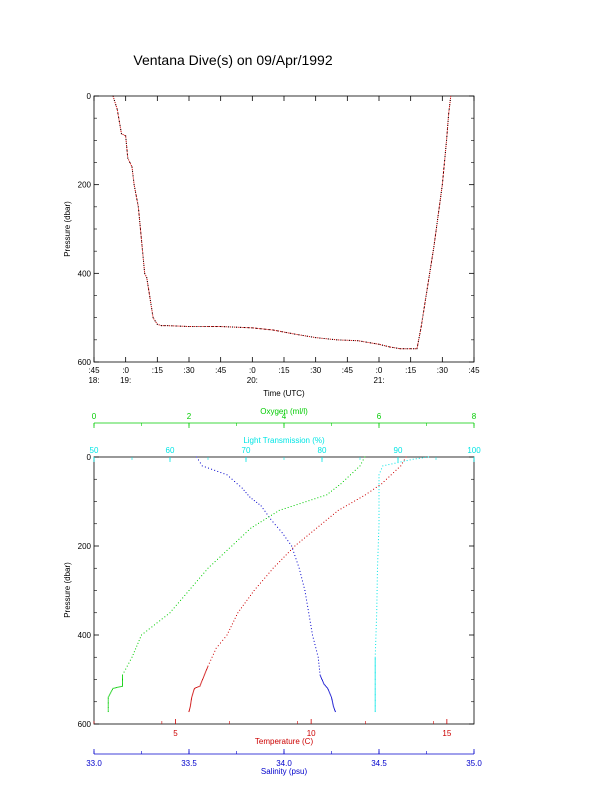 The width and height of the screenshot is (612, 785). Describe the element at coordinates (252, 380) in the screenshot. I see `x-tick-hour-label: 20:` at that location.